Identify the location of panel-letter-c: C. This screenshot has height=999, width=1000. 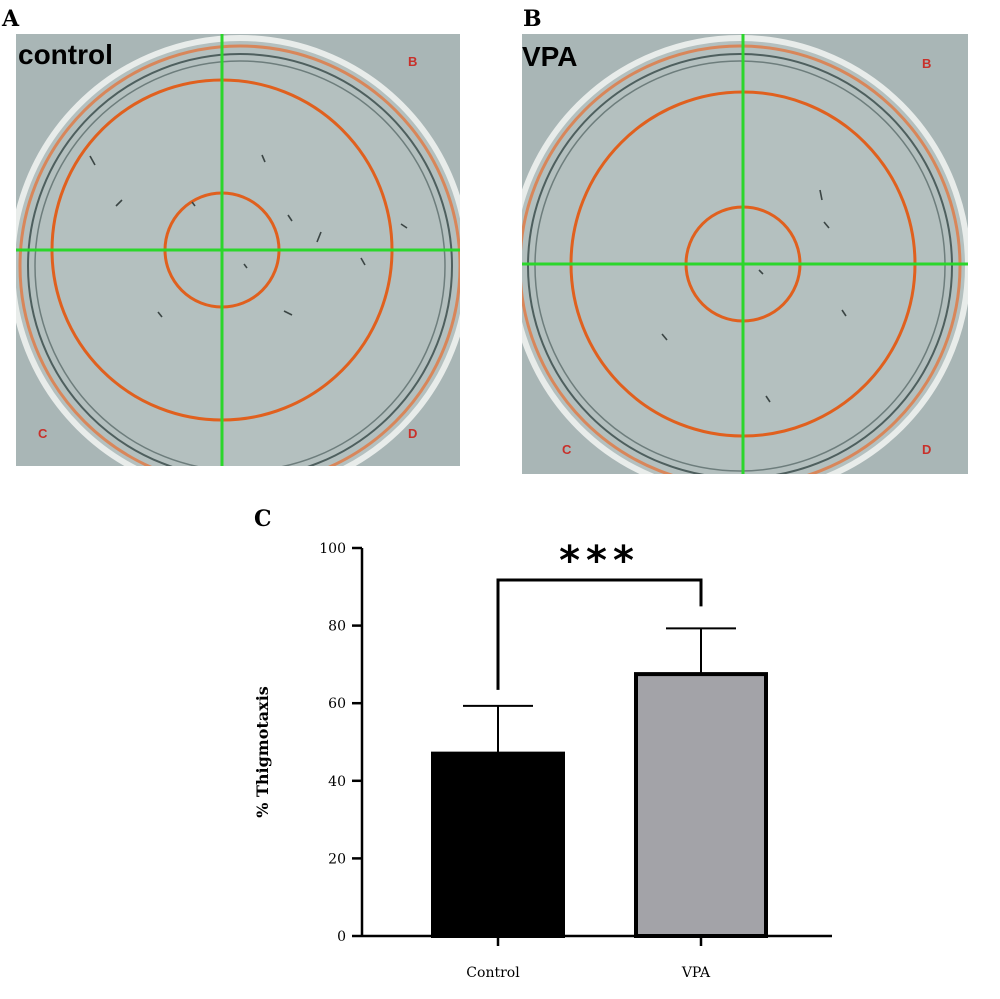
(263, 519).